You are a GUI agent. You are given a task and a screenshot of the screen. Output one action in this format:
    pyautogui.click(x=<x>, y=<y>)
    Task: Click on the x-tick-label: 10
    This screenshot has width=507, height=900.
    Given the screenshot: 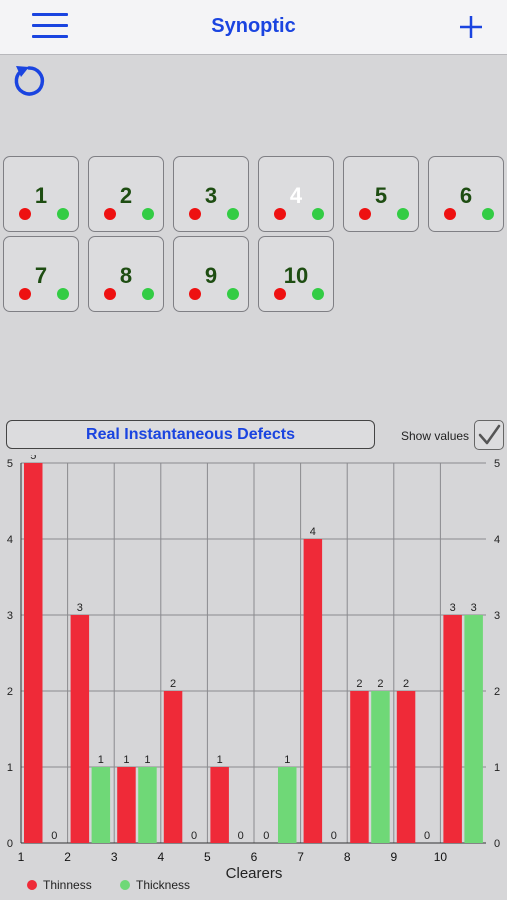 What is the action you would take?
    pyautogui.click(x=441, y=857)
    